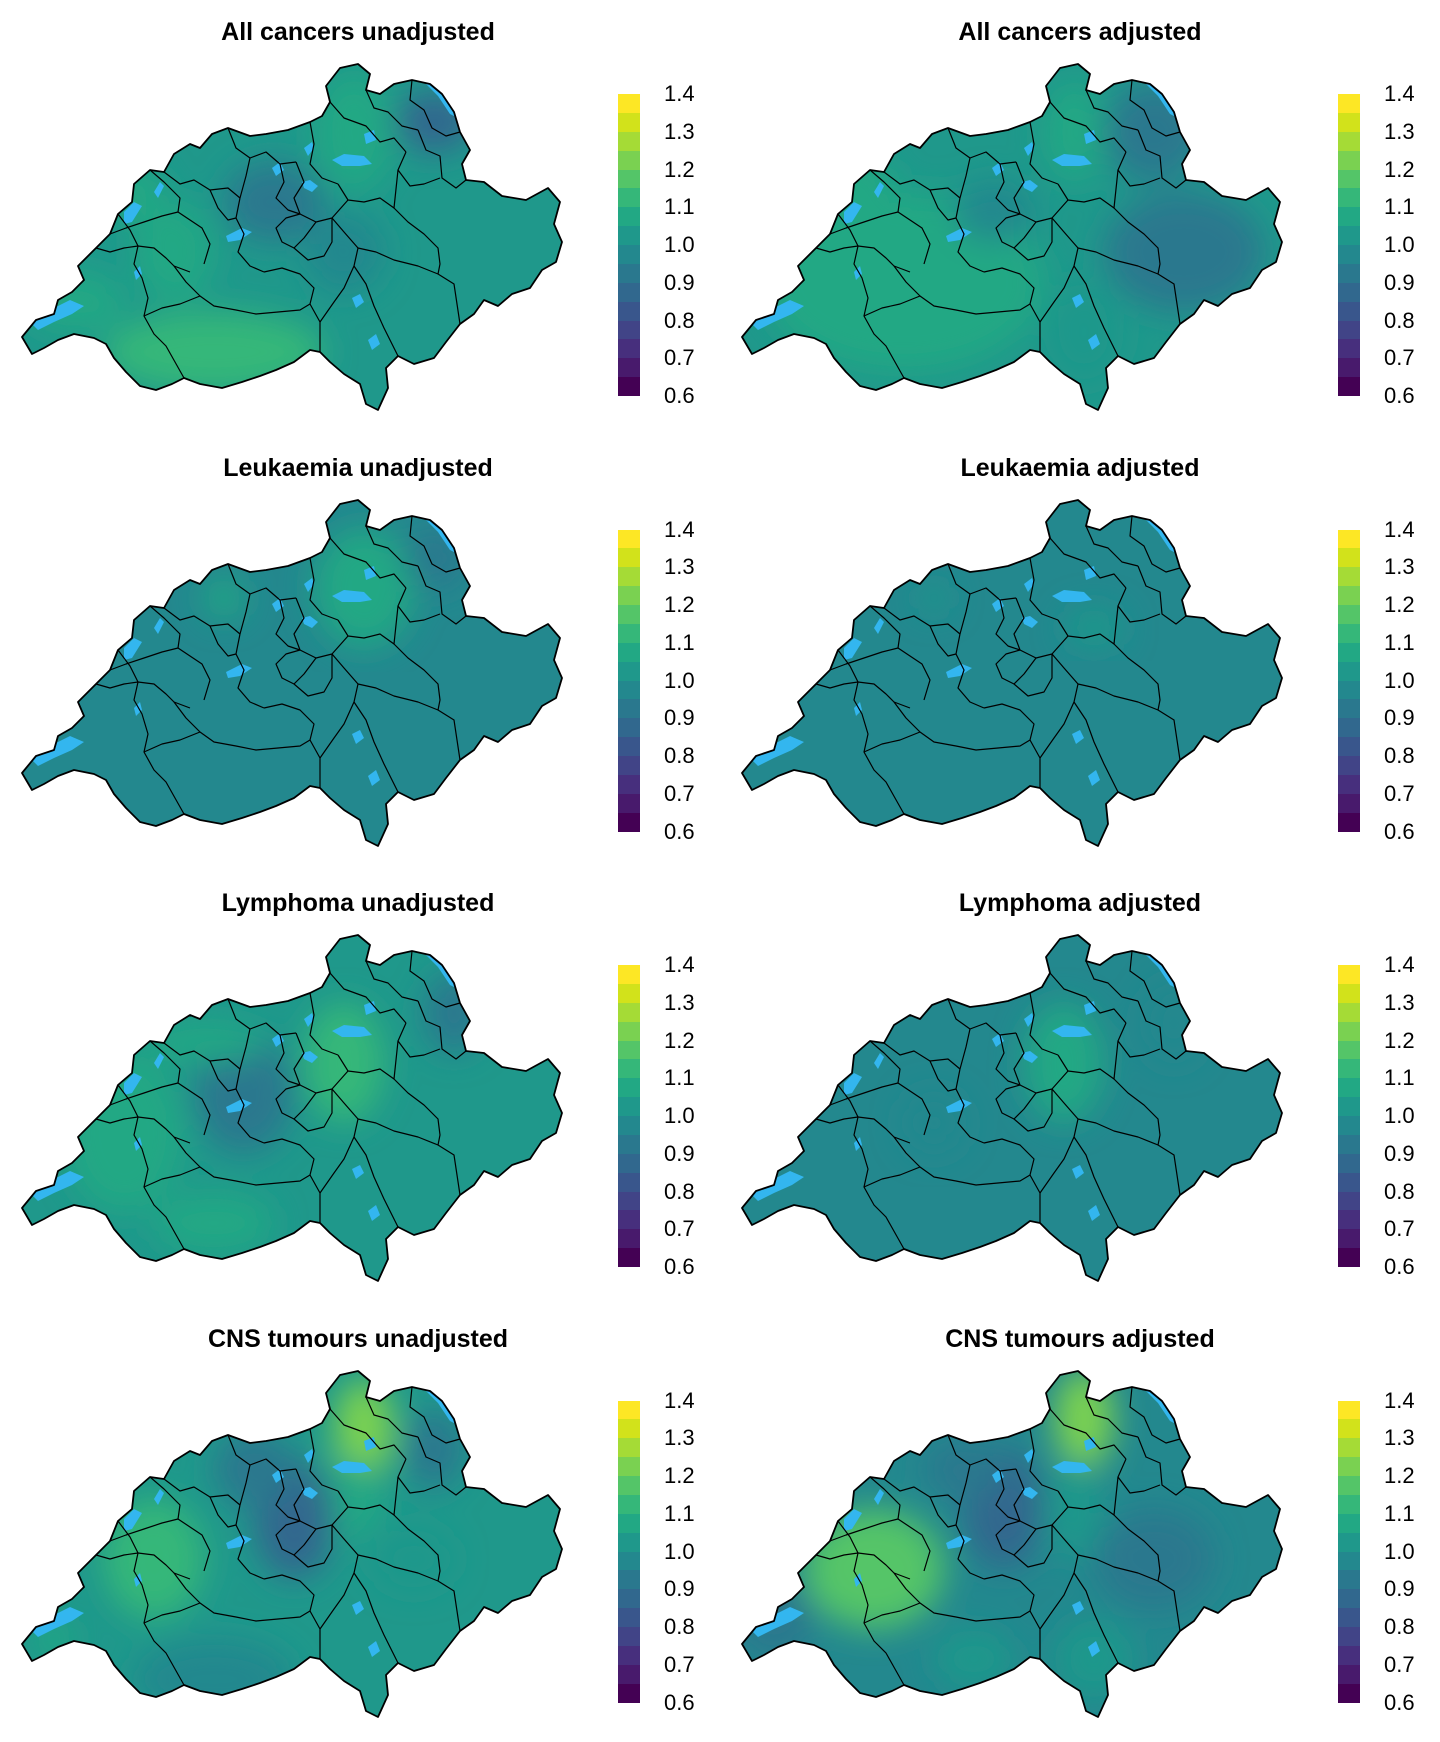  Describe the element at coordinates (292, 672) in the screenshot. I see `switzerland-map` at that location.